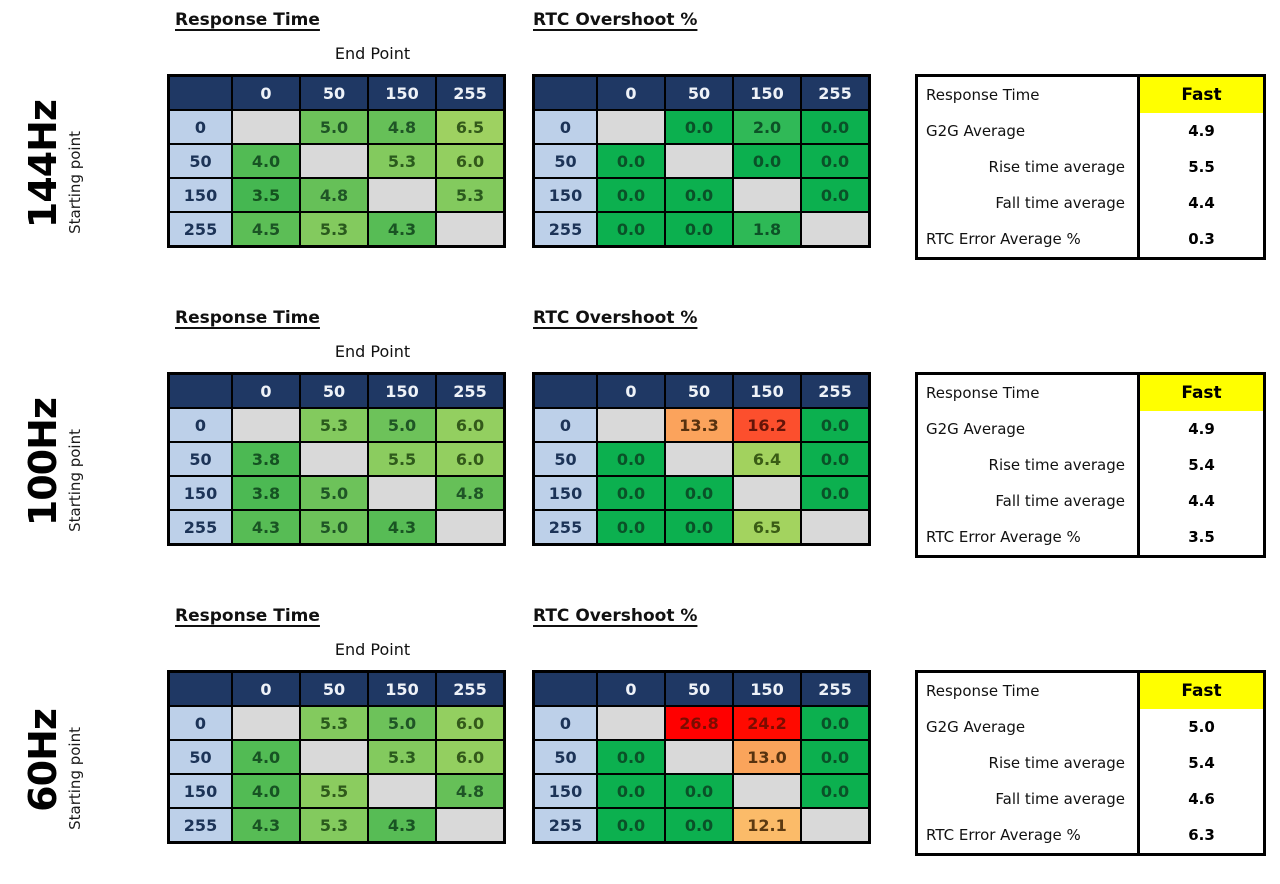  What do you see at coordinates (1201, 203) in the screenshot?
I see `summary-value: 4.4` at bounding box center [1201, 203].